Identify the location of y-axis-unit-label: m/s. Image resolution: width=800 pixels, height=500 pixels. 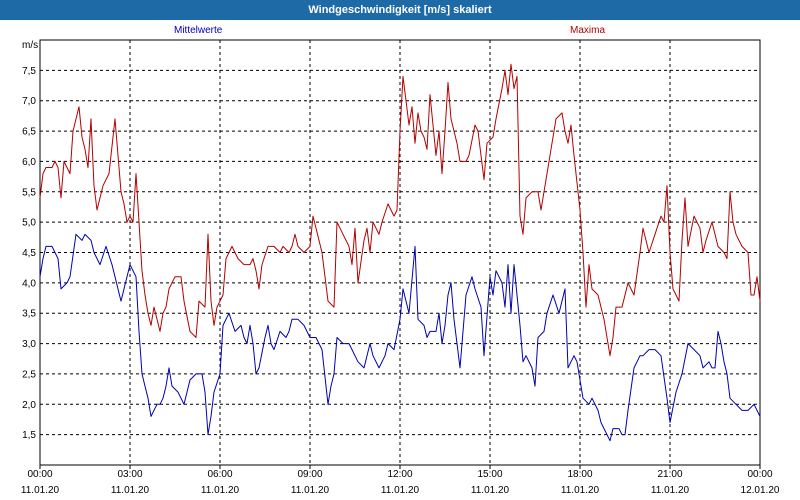
(30, 45).